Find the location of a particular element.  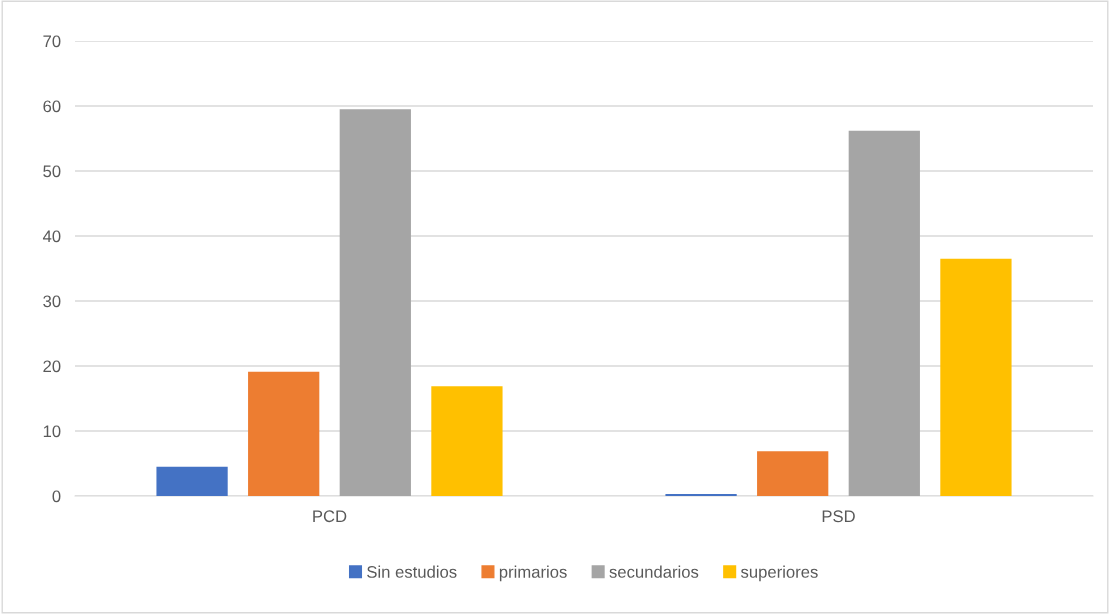

y-tick-label: 40 is located at coordinates (51, 236).